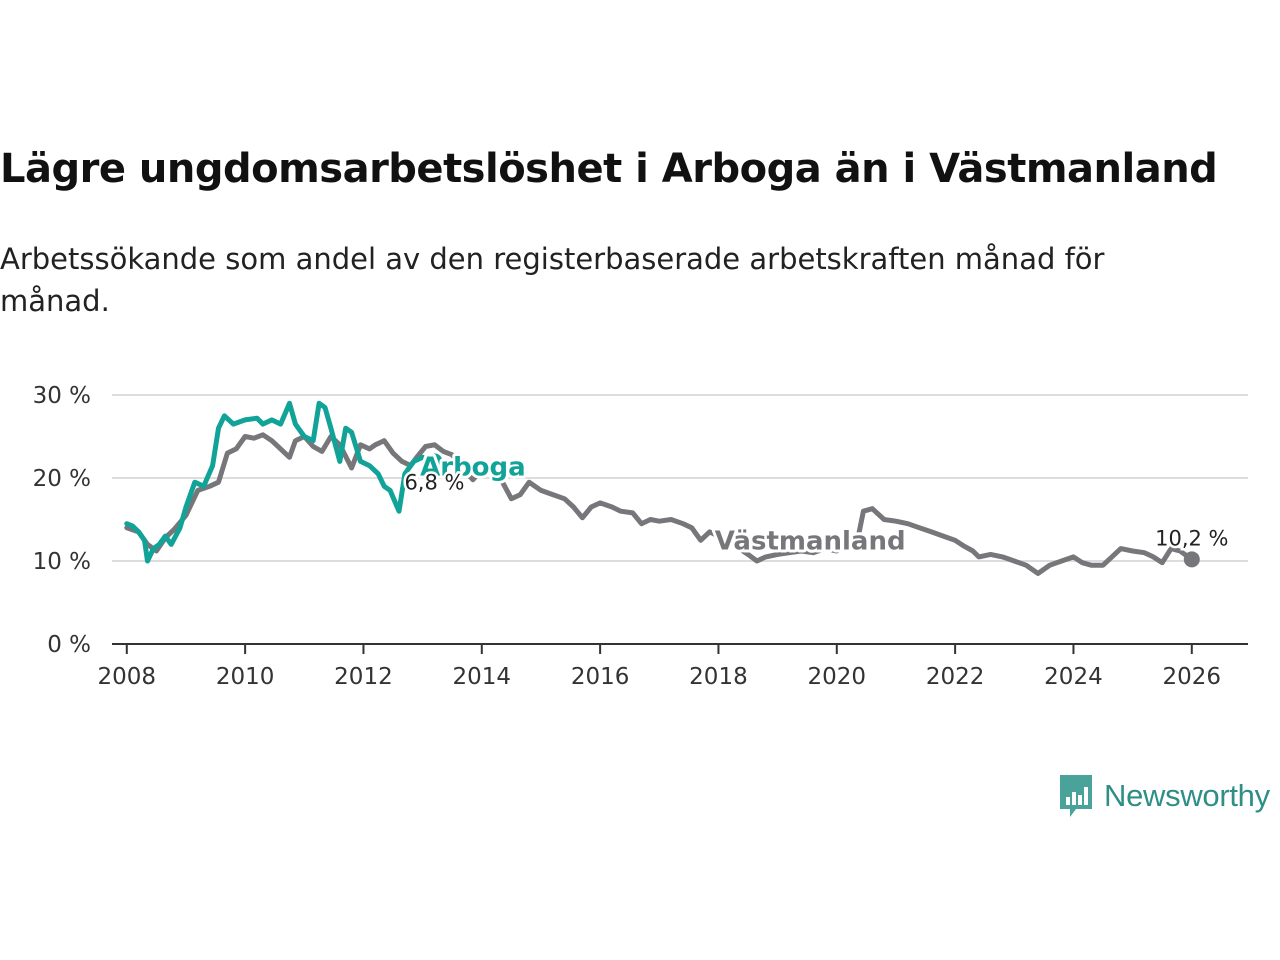 The width and height of the screenshot is (1280, 960). I want to click on x-tick-label: 2014, so click(482, 677).